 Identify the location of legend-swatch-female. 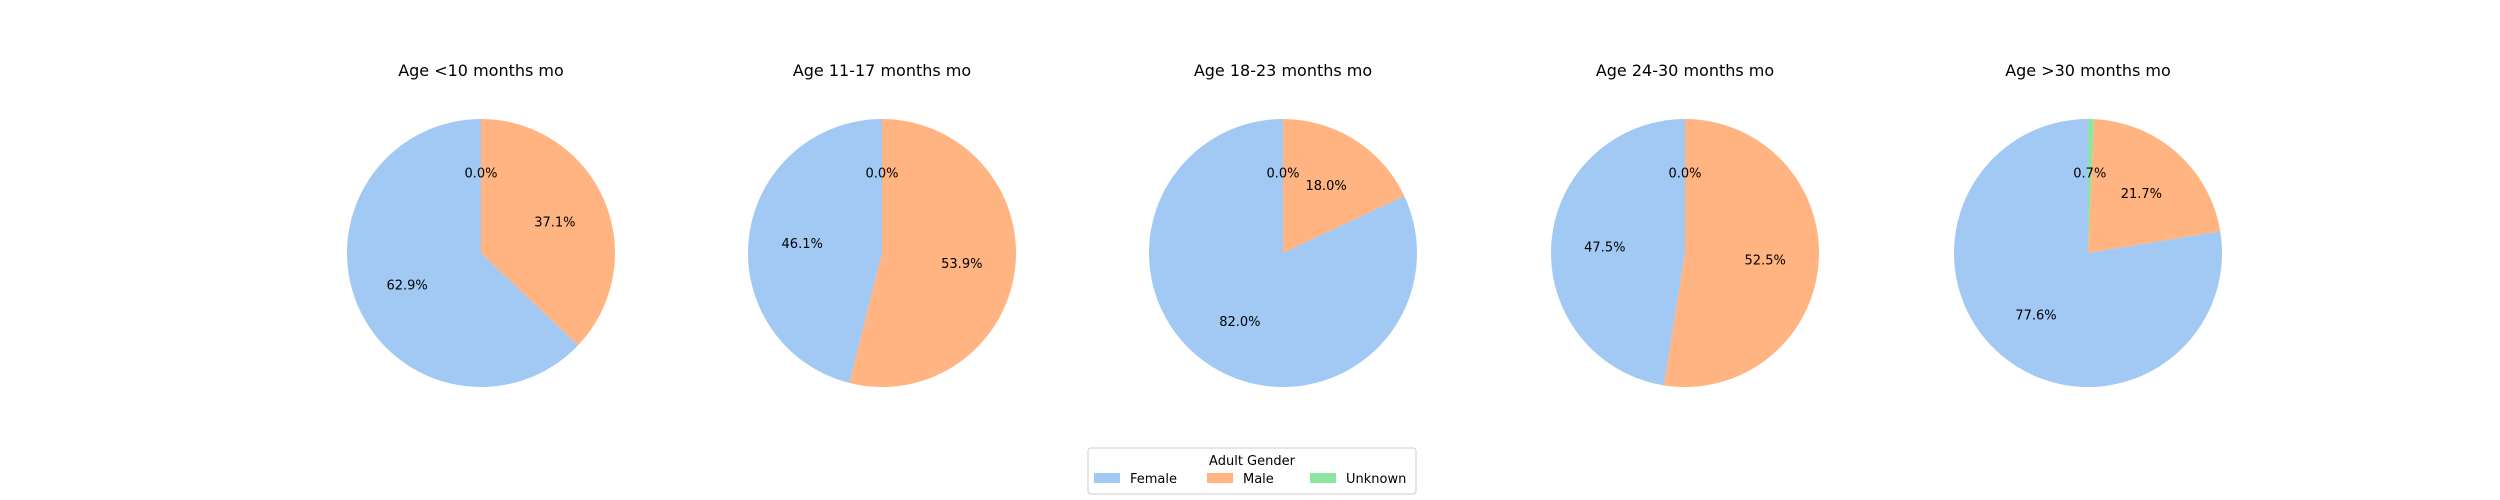
(1107, 478).